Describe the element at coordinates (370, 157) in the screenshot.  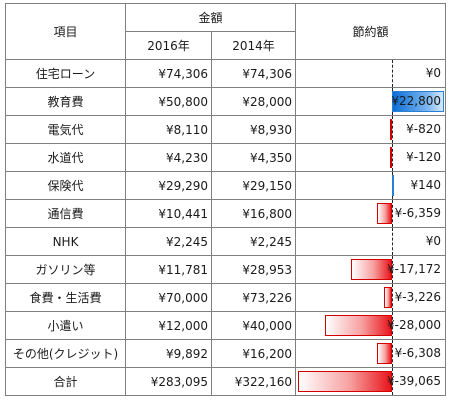
I see `cell-savings: ¥-120` at that location.